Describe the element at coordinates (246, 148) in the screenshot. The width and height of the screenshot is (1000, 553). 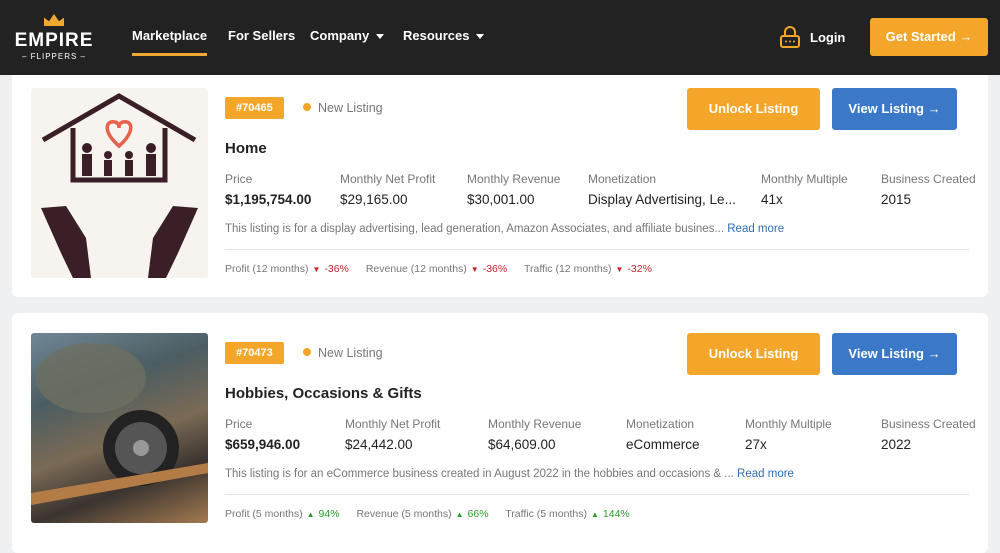
I see `listing-title: Home` at that location.